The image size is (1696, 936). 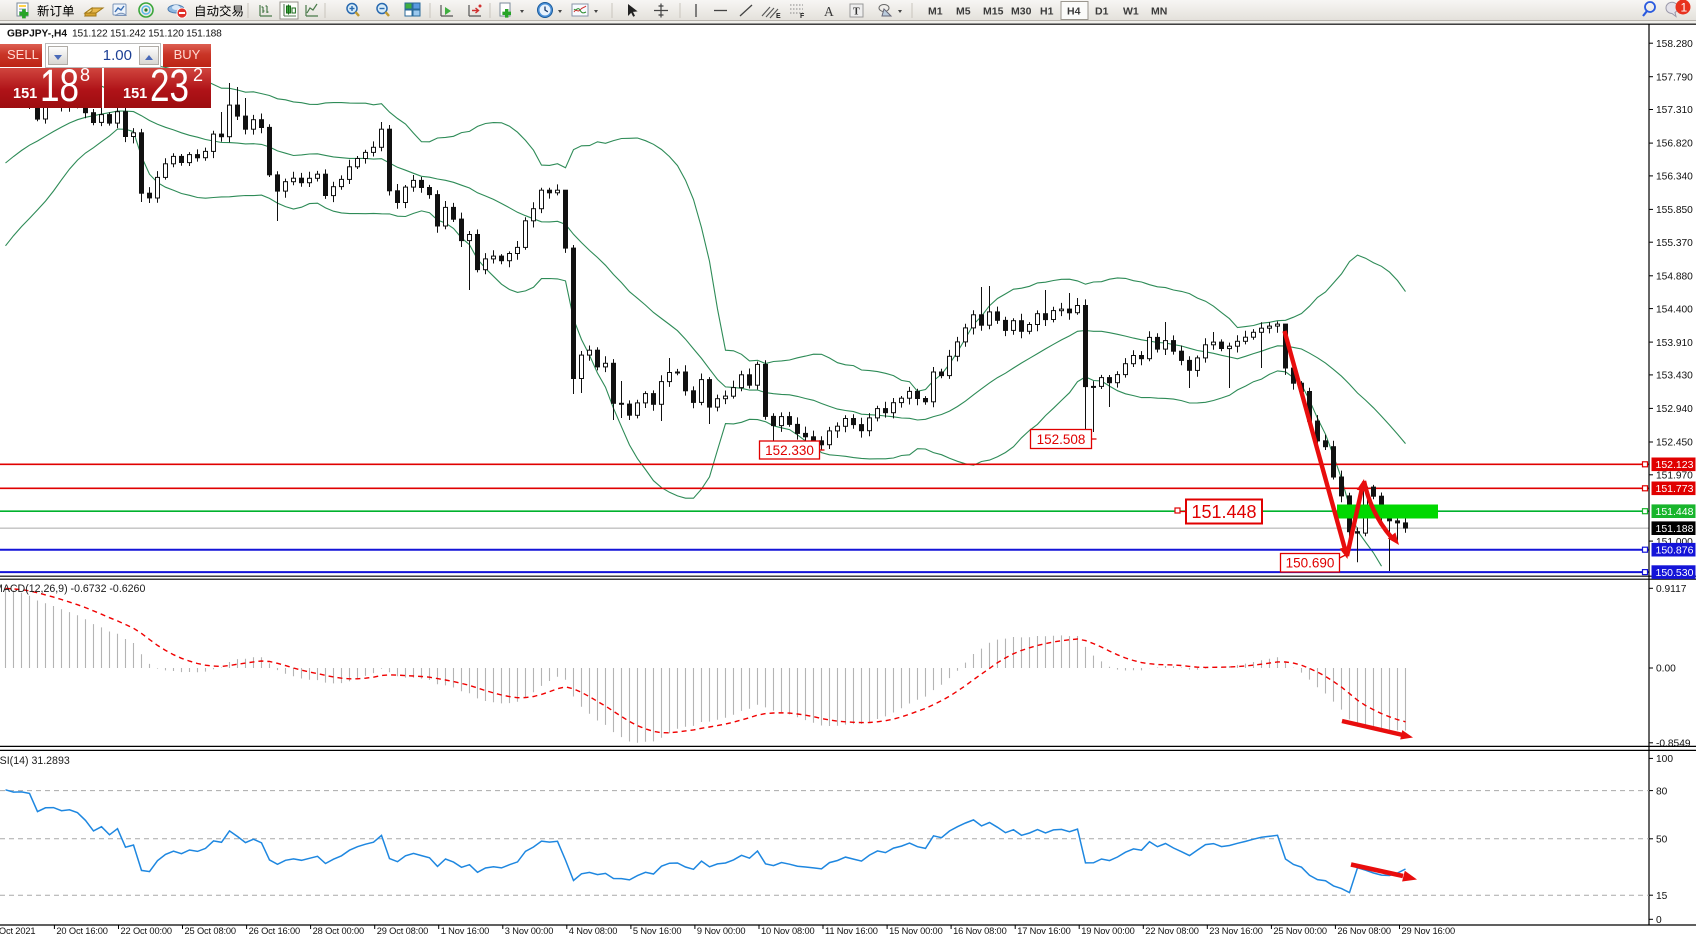 I want to click on svg-text: 154.400, so click(x=1674, y=309).